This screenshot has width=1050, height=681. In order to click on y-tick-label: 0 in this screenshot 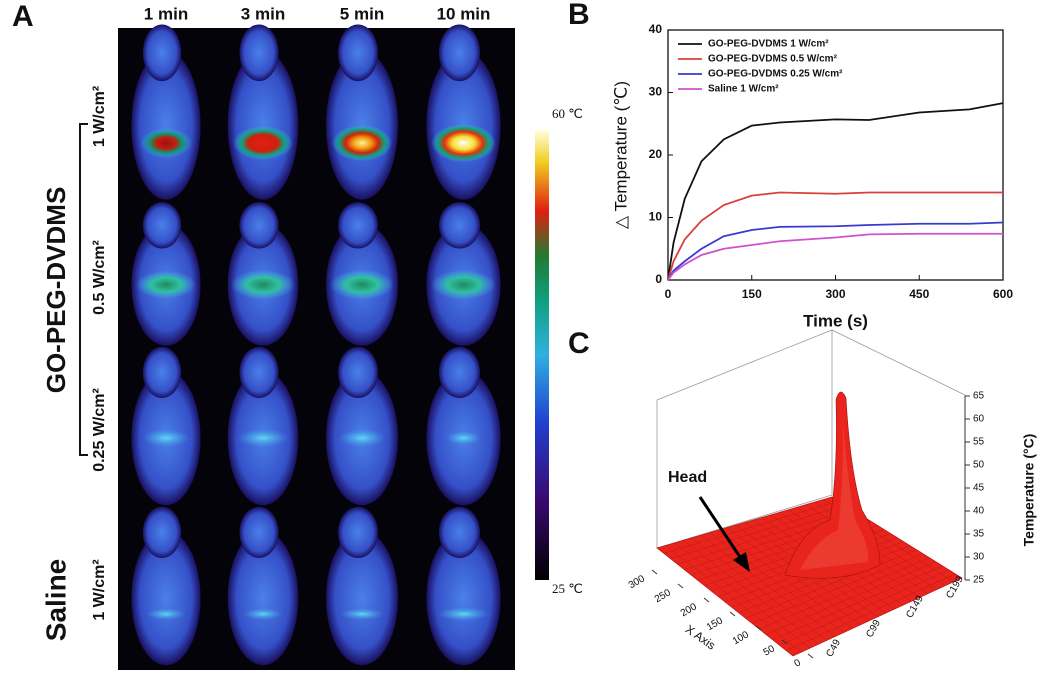, I will do `click(658, 279)`.